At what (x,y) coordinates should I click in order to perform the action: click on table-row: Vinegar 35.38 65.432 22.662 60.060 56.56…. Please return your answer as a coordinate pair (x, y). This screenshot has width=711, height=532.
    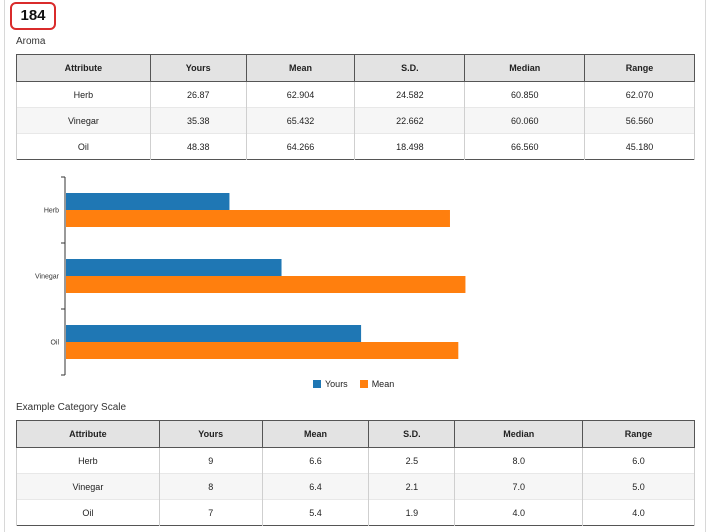
    Looking at the image, I should click on (355, 120).